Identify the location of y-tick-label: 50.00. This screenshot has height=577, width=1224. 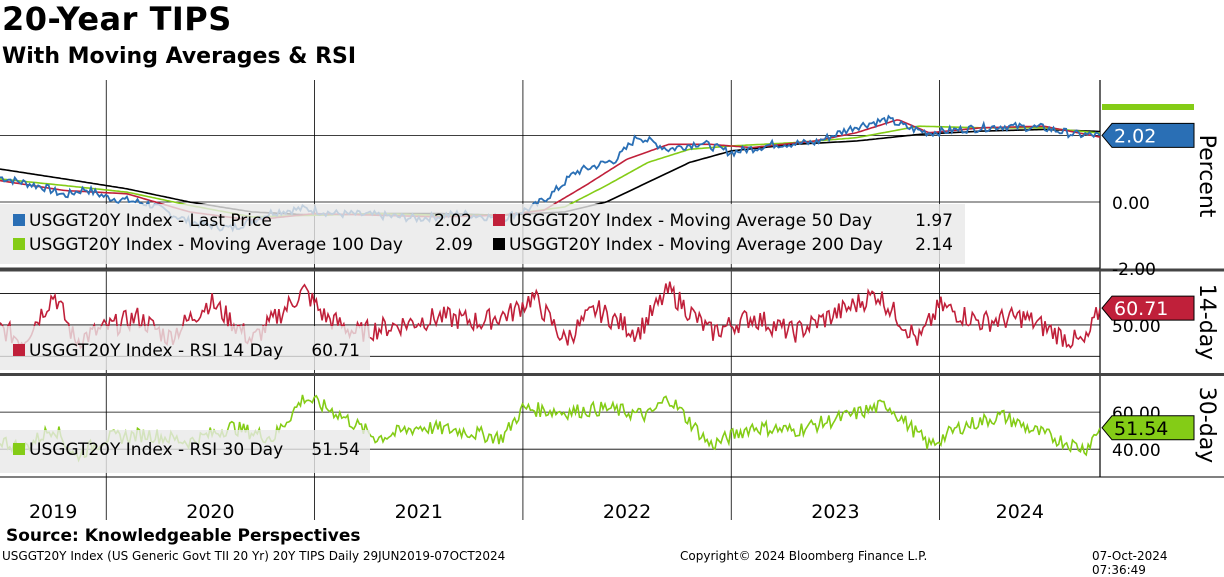
(1136, 327).